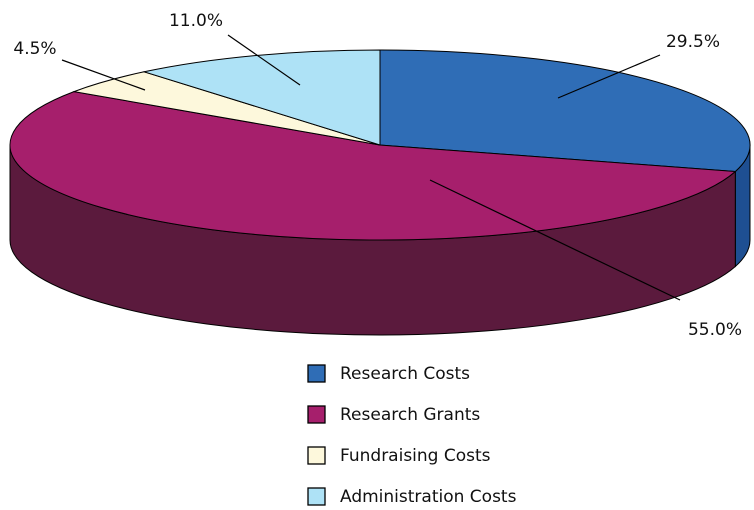  Describe the element at coordinates (693, 42) in the screenshot. I see `data-label: 29.5%` at that location.